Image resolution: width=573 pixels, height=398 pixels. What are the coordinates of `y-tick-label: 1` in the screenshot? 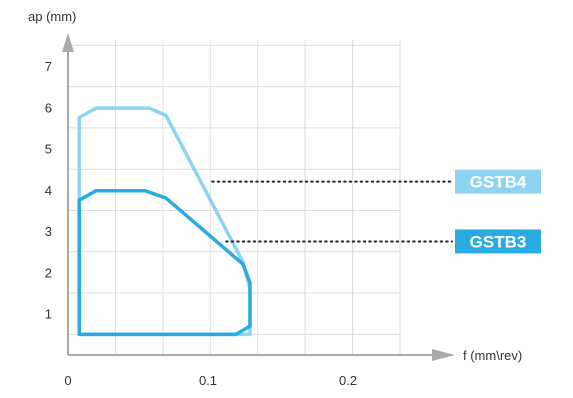 It's located at (48, 314).